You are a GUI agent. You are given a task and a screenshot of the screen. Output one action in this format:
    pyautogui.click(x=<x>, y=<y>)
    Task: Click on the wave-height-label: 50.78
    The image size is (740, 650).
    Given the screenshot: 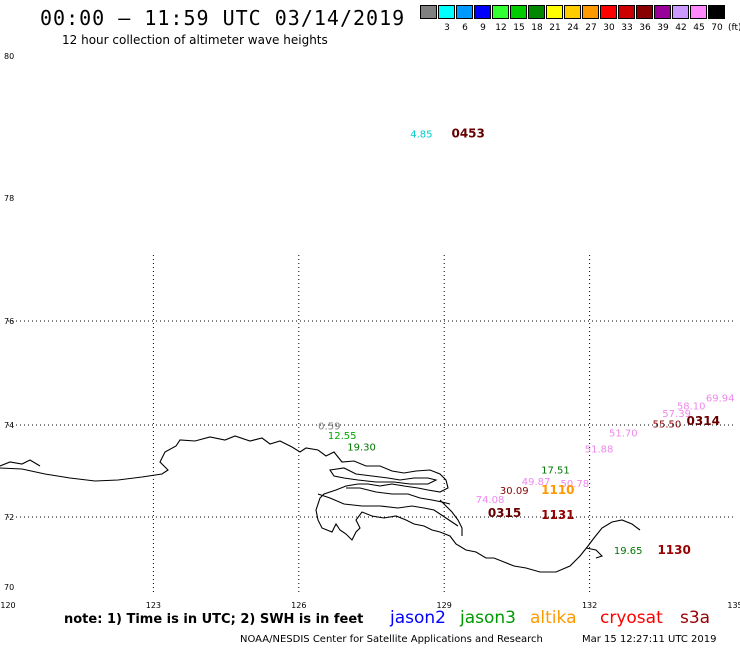 What is the action you would take?
    pyautogui.click(x=575, y=484)
    